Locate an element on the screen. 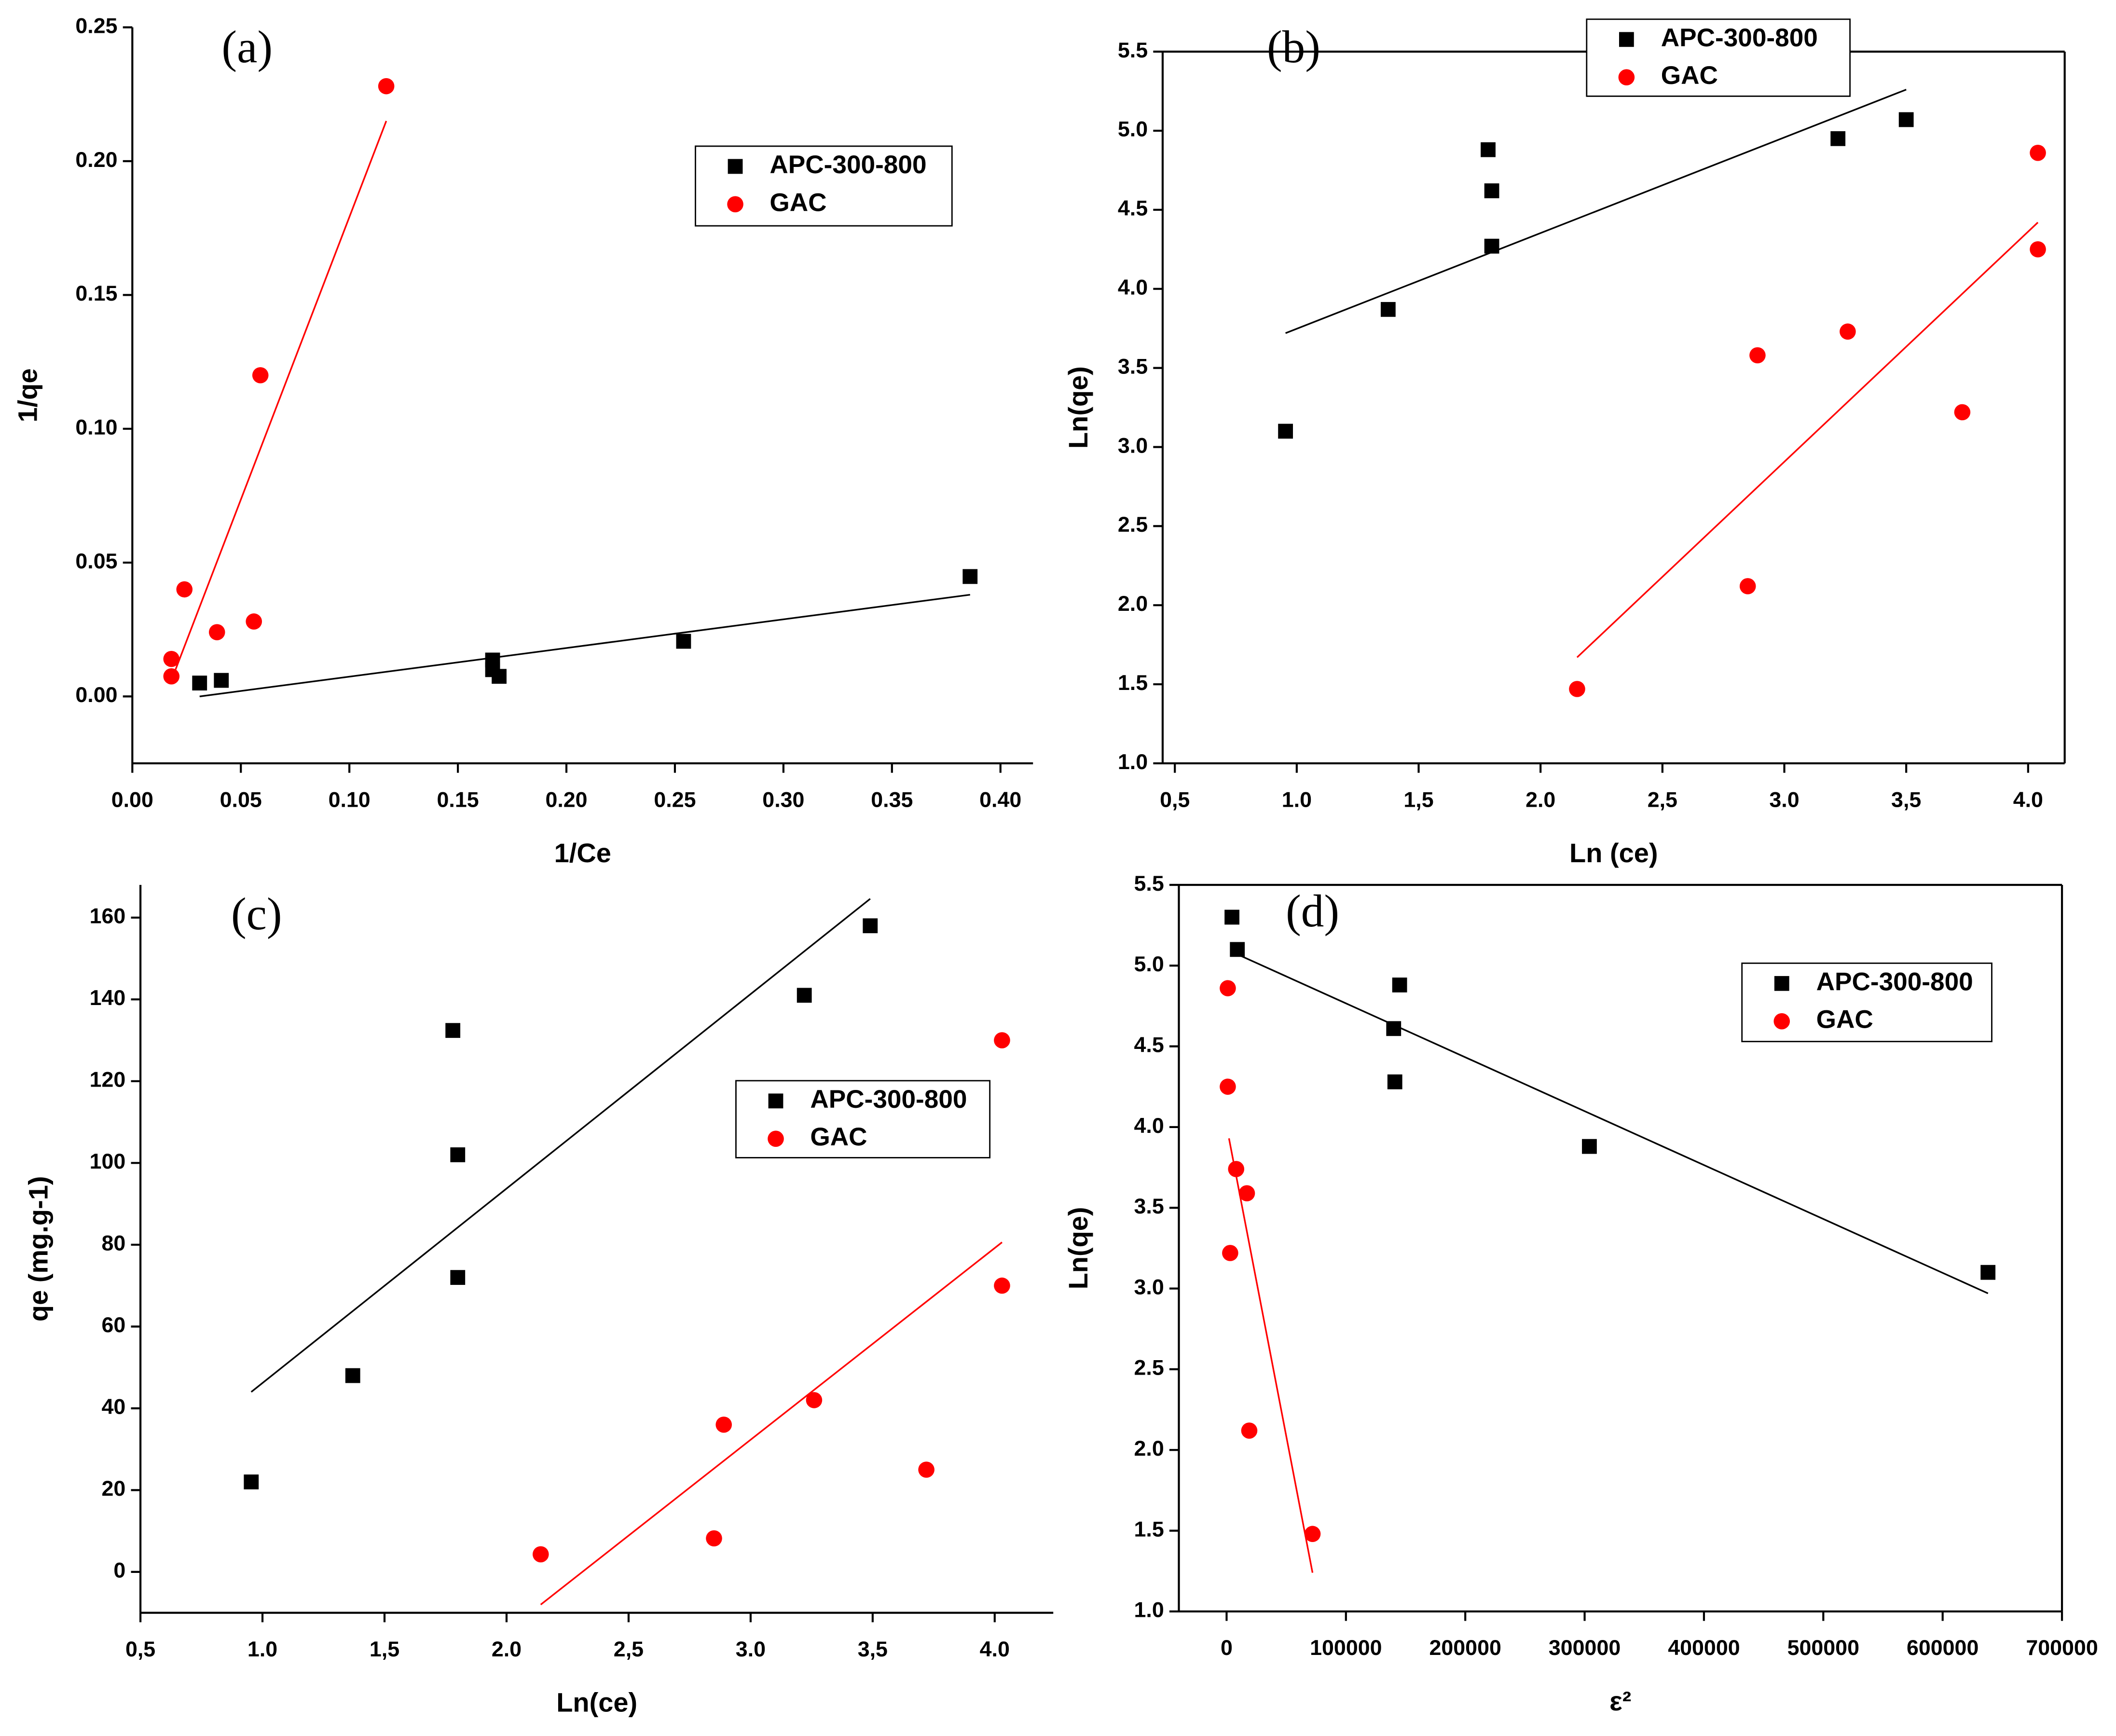  x-tick-label: 100000 is located at coordinates (1346, 1648).